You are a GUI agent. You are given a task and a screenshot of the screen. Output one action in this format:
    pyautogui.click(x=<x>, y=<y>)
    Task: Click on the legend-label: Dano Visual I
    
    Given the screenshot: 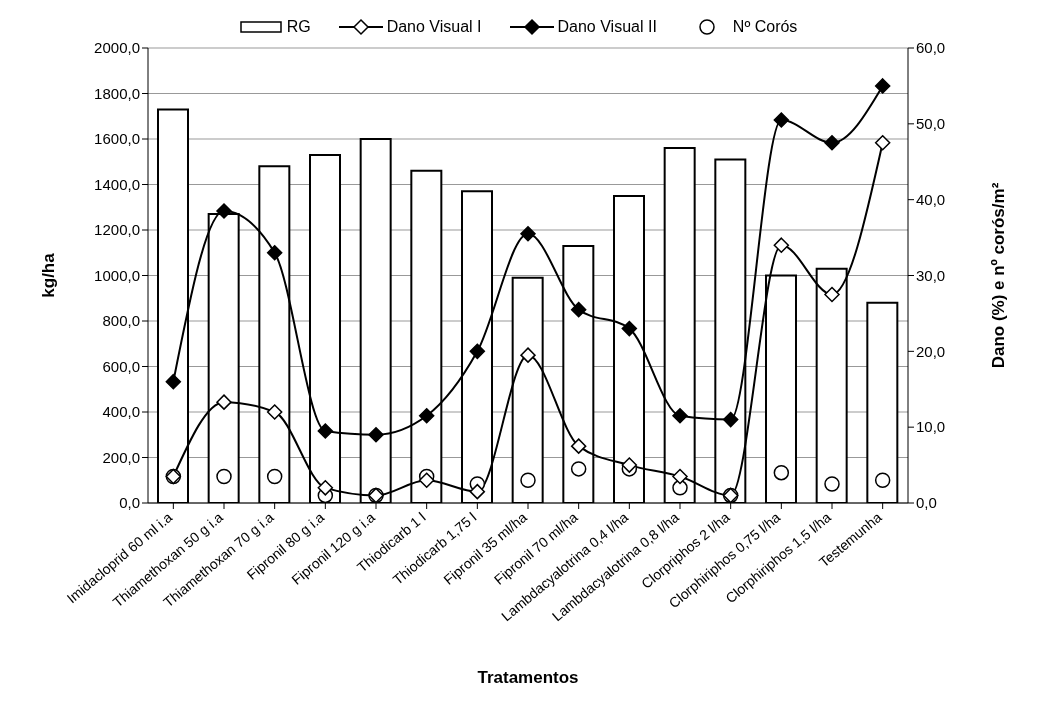 What is the action you would take?
    pyautogui.click(x=434, y=27)
    